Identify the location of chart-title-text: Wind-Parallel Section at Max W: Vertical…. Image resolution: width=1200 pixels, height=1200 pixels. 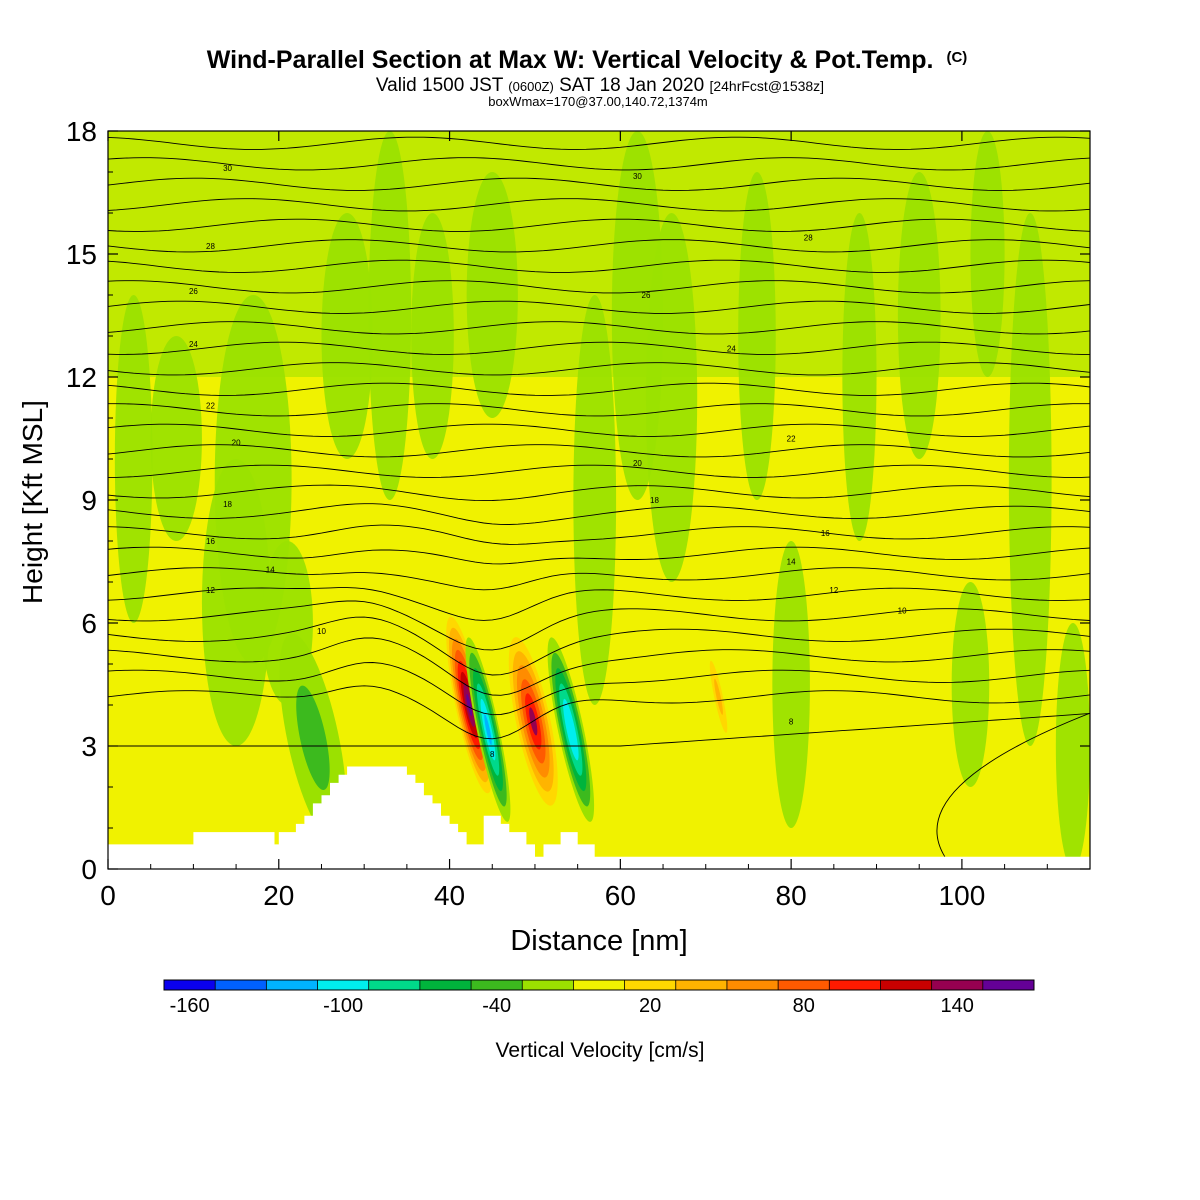
(570, 60).